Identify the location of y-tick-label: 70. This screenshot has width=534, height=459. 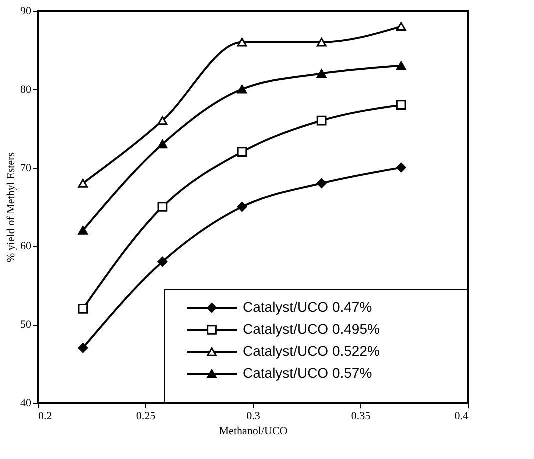
(26, 168).